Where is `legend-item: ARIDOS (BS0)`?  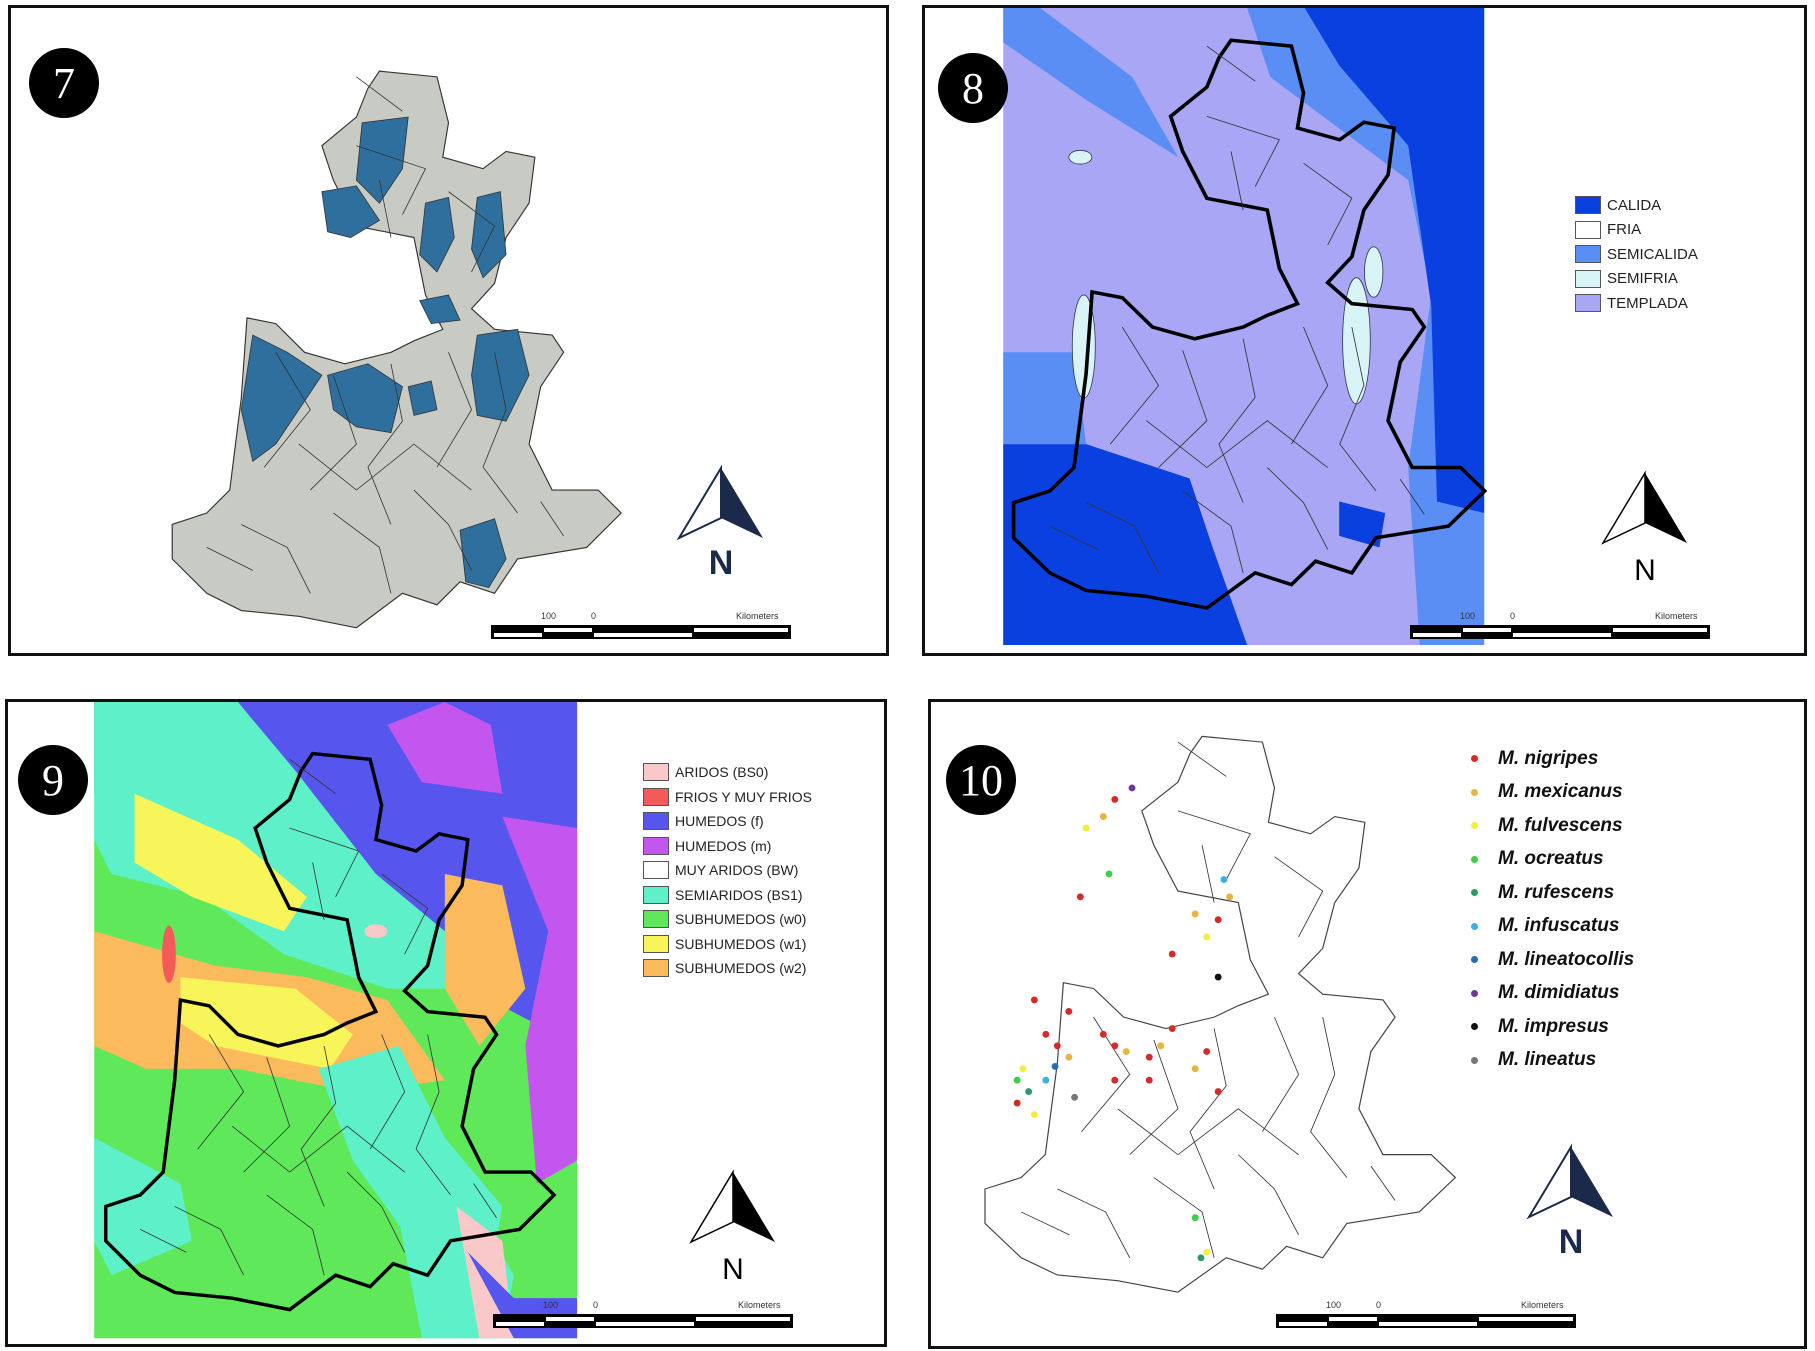
legend-item: ARIDOS (BS0) is located at coordinates (727, 772).